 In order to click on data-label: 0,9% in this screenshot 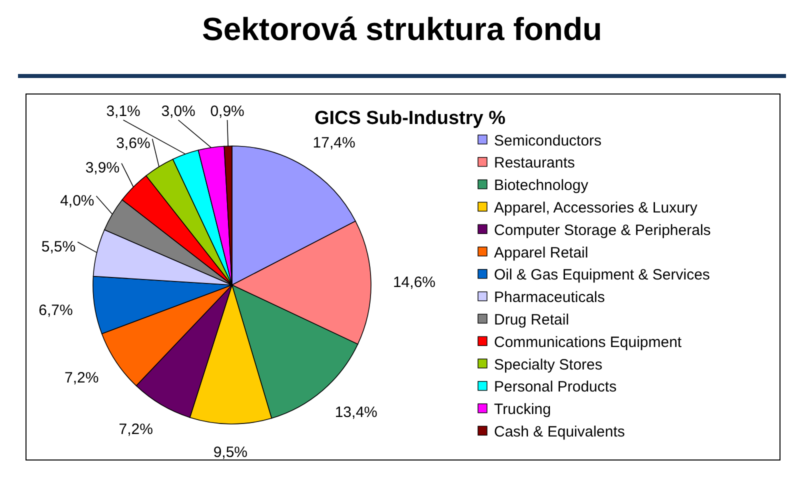, I will do `click(227, 111)`.